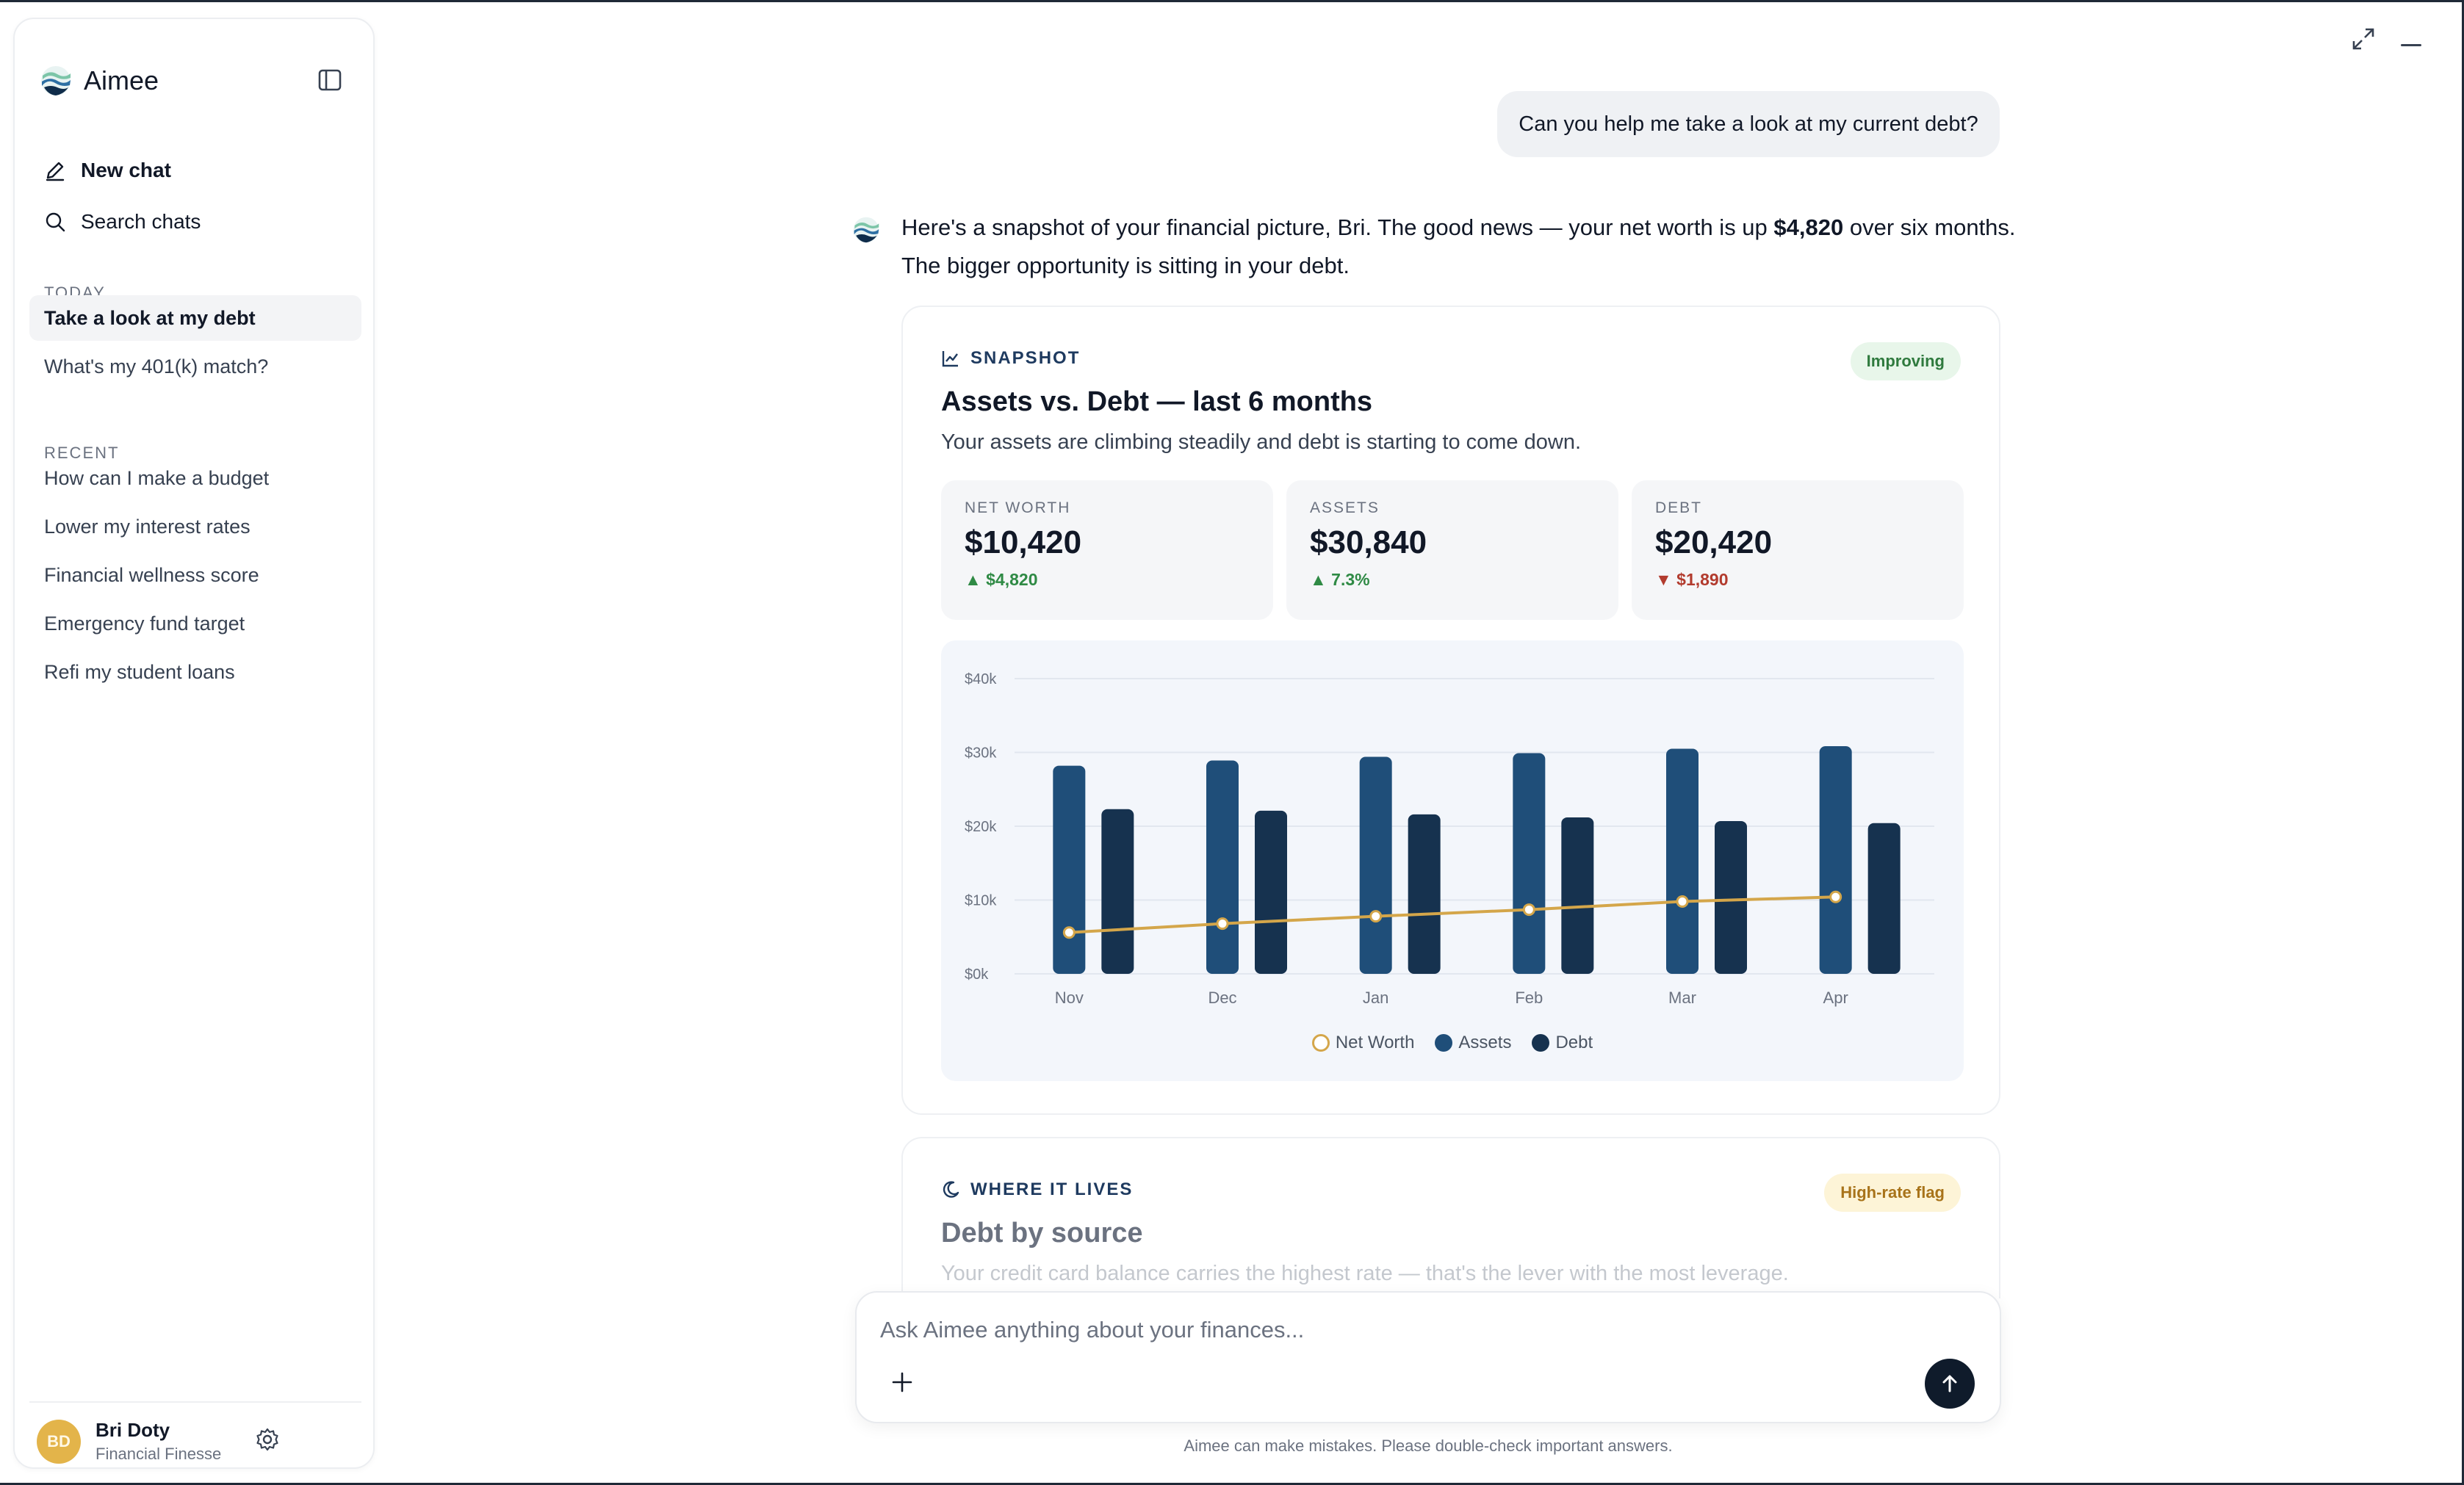 The image size is (2464, 1485). I want to click on assets-debt-chart: $0k $10k $20k $30k $40k Nov Dec Jan Feb Mar Apr, so click(1449, 839).